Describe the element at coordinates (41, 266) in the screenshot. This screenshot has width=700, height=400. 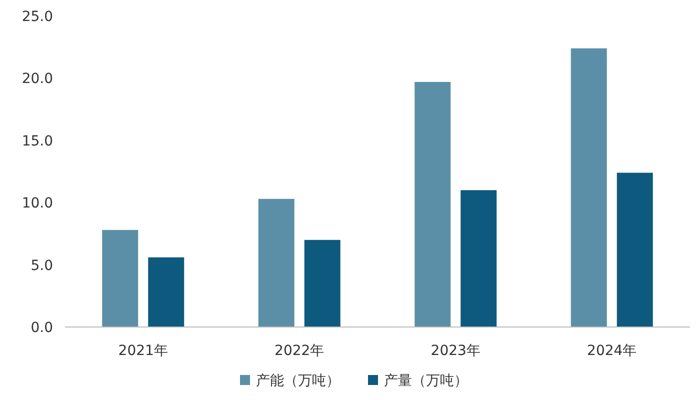
I see `y-tick-label: 5.0` at that location.